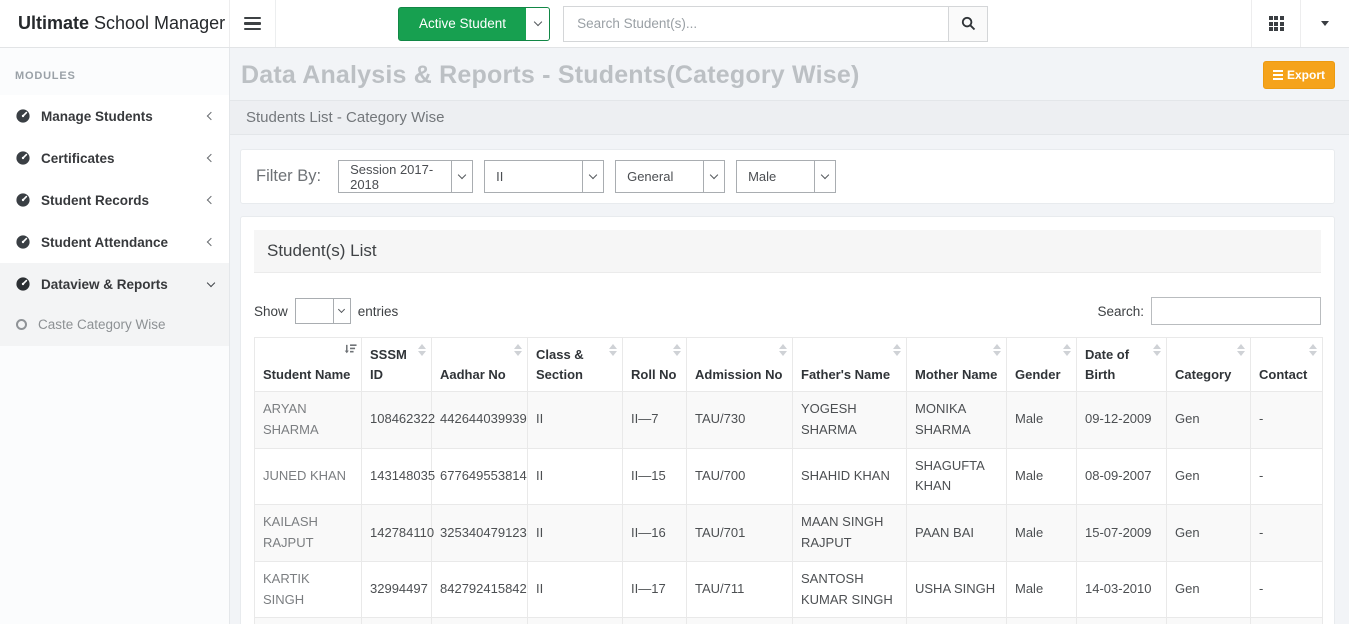 The image size is (1349, 624). I want to click on search-input, so click(756, 23).